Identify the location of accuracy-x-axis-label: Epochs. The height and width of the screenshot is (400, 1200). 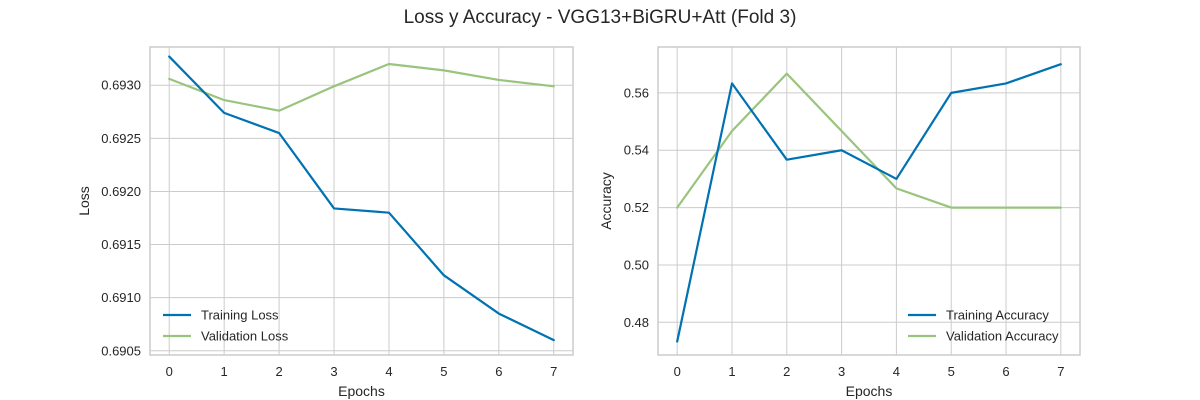
(869, 391).